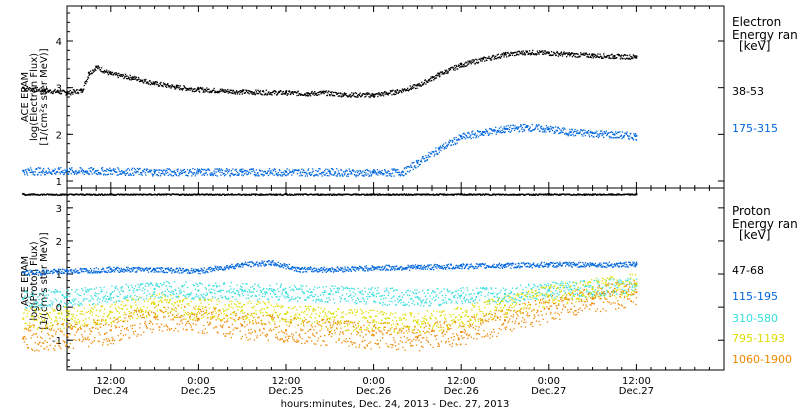 The image size is (800, 410). Describe the element at coordinates (751, 211) in the screenshot. I see `proton-legend-title-1: Proton` at that location.